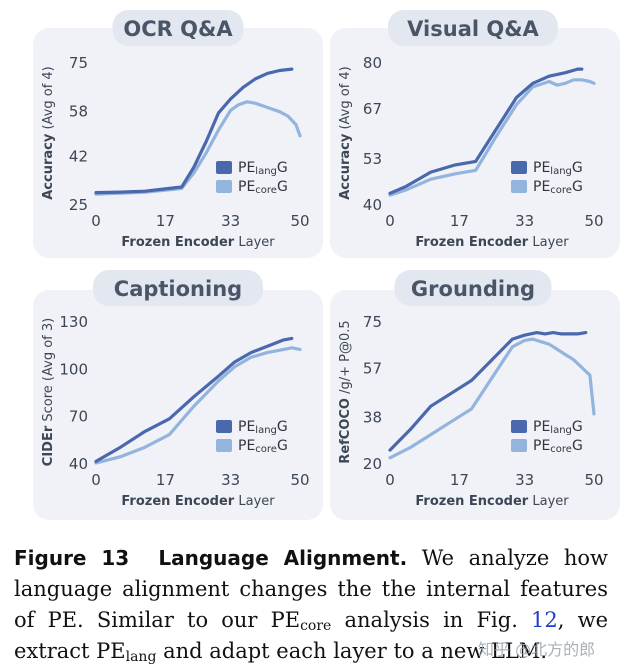  What do you see at coordinates (78, 111) in the screenshot?
I see `y-tick-label: 58` at bounding box center [78, 111].